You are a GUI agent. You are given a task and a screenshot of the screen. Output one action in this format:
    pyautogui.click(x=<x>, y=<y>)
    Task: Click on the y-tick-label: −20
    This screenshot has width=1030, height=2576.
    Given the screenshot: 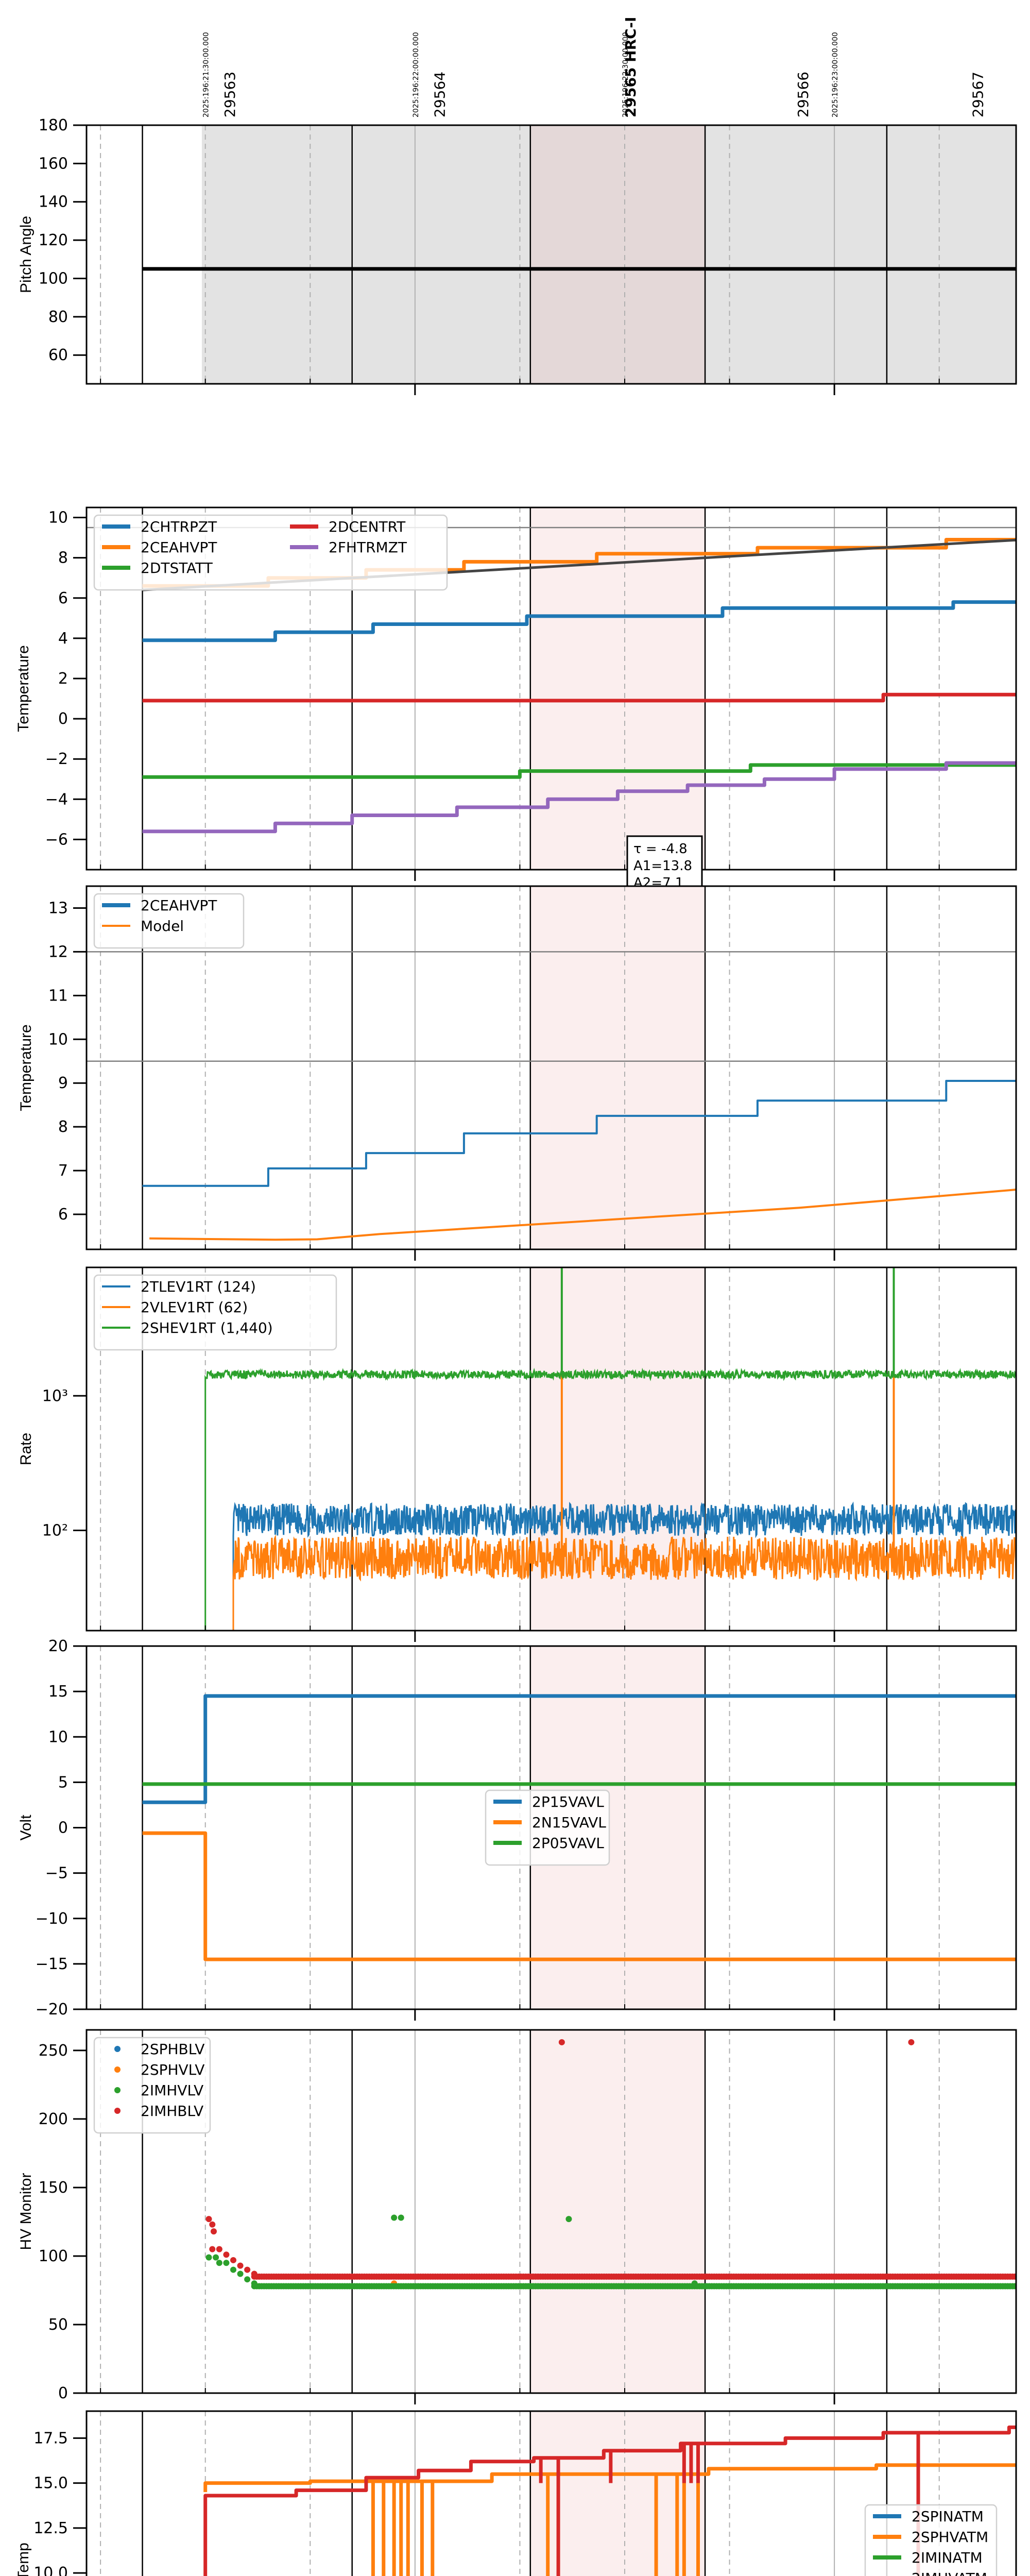 What is the action you would take?
    pyautogui.click(x=52, y=2010)
    